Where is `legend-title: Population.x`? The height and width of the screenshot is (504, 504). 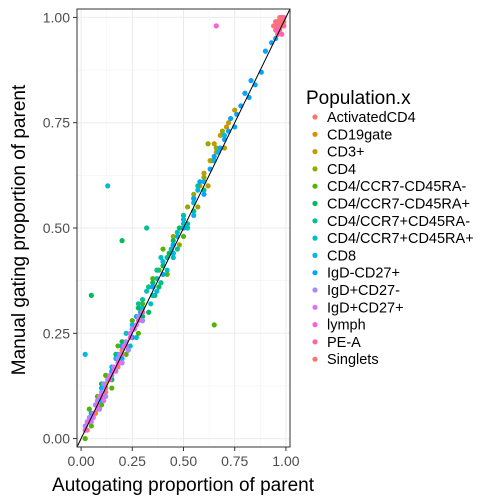
legend-title: Population.x is located at coordinates (358, 98).